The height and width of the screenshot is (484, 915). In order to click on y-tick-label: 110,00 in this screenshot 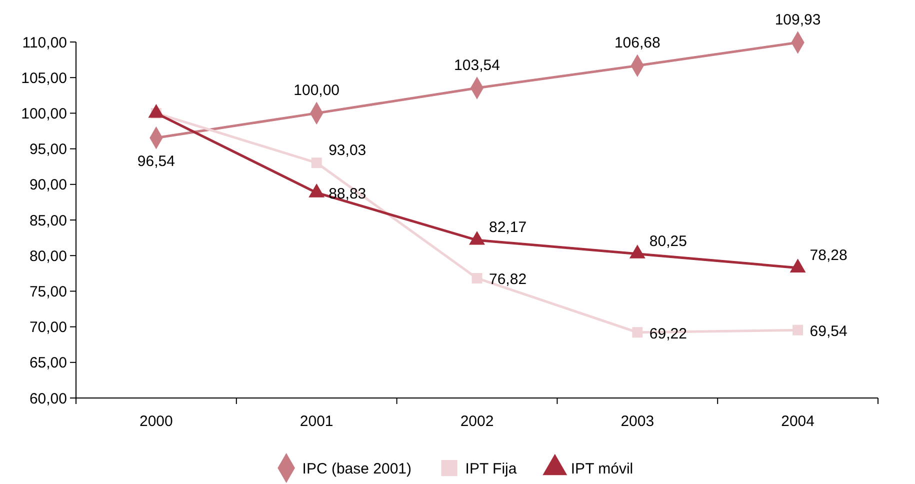, I will do `click(44, 43)`.